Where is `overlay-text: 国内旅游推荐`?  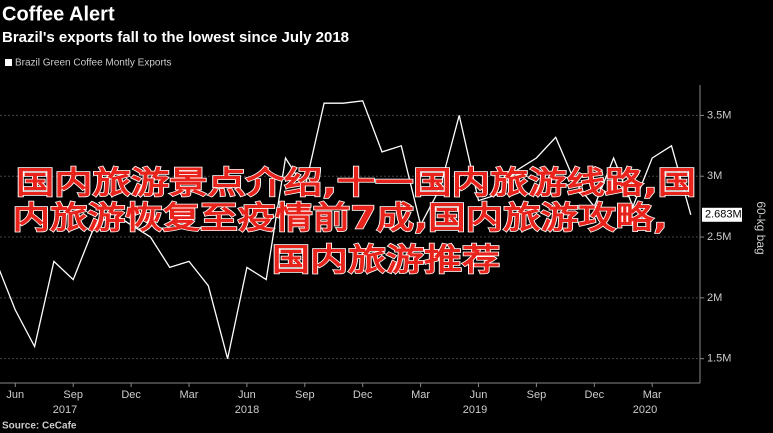
overlay-text: 国内旅游推荐 is located at coordinates (386, 261).